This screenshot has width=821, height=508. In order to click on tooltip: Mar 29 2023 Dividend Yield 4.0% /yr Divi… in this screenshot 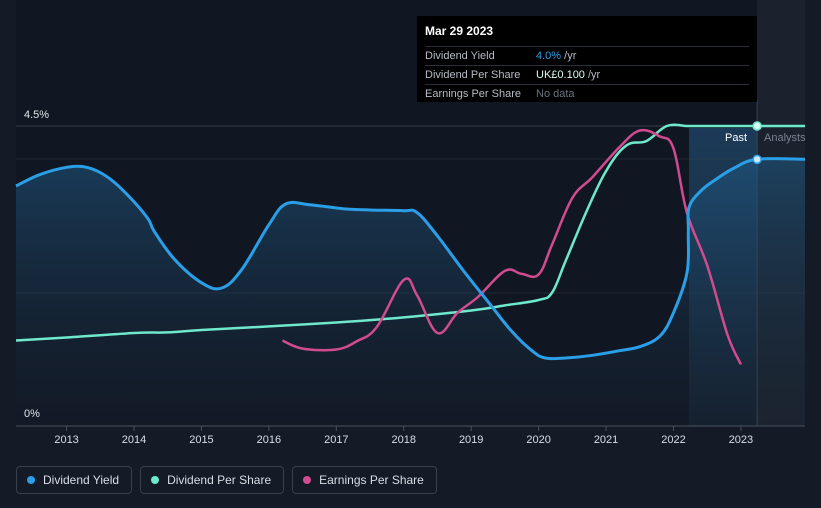, I will do `click(587, 59)`.